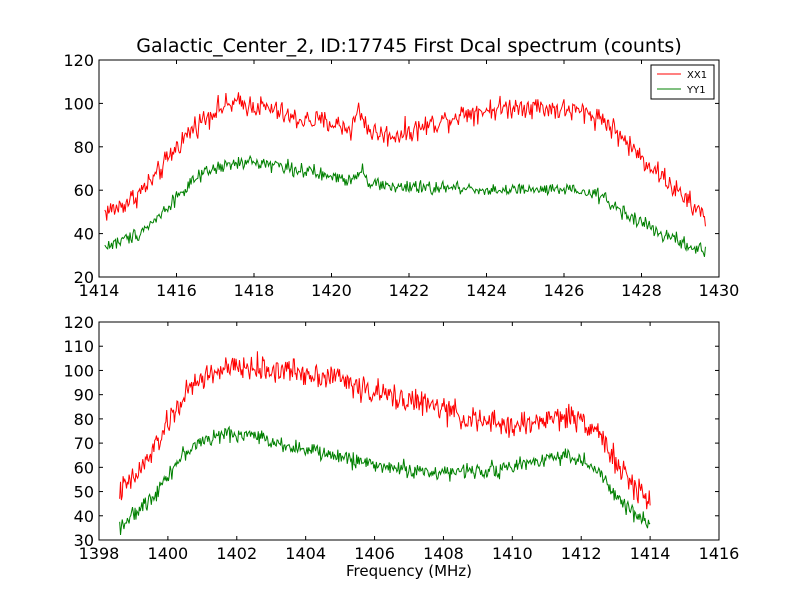 The height and width of the screenshot is (600, 800). I want to click on bottom-y-tick-label: 100, so click(78, 370).